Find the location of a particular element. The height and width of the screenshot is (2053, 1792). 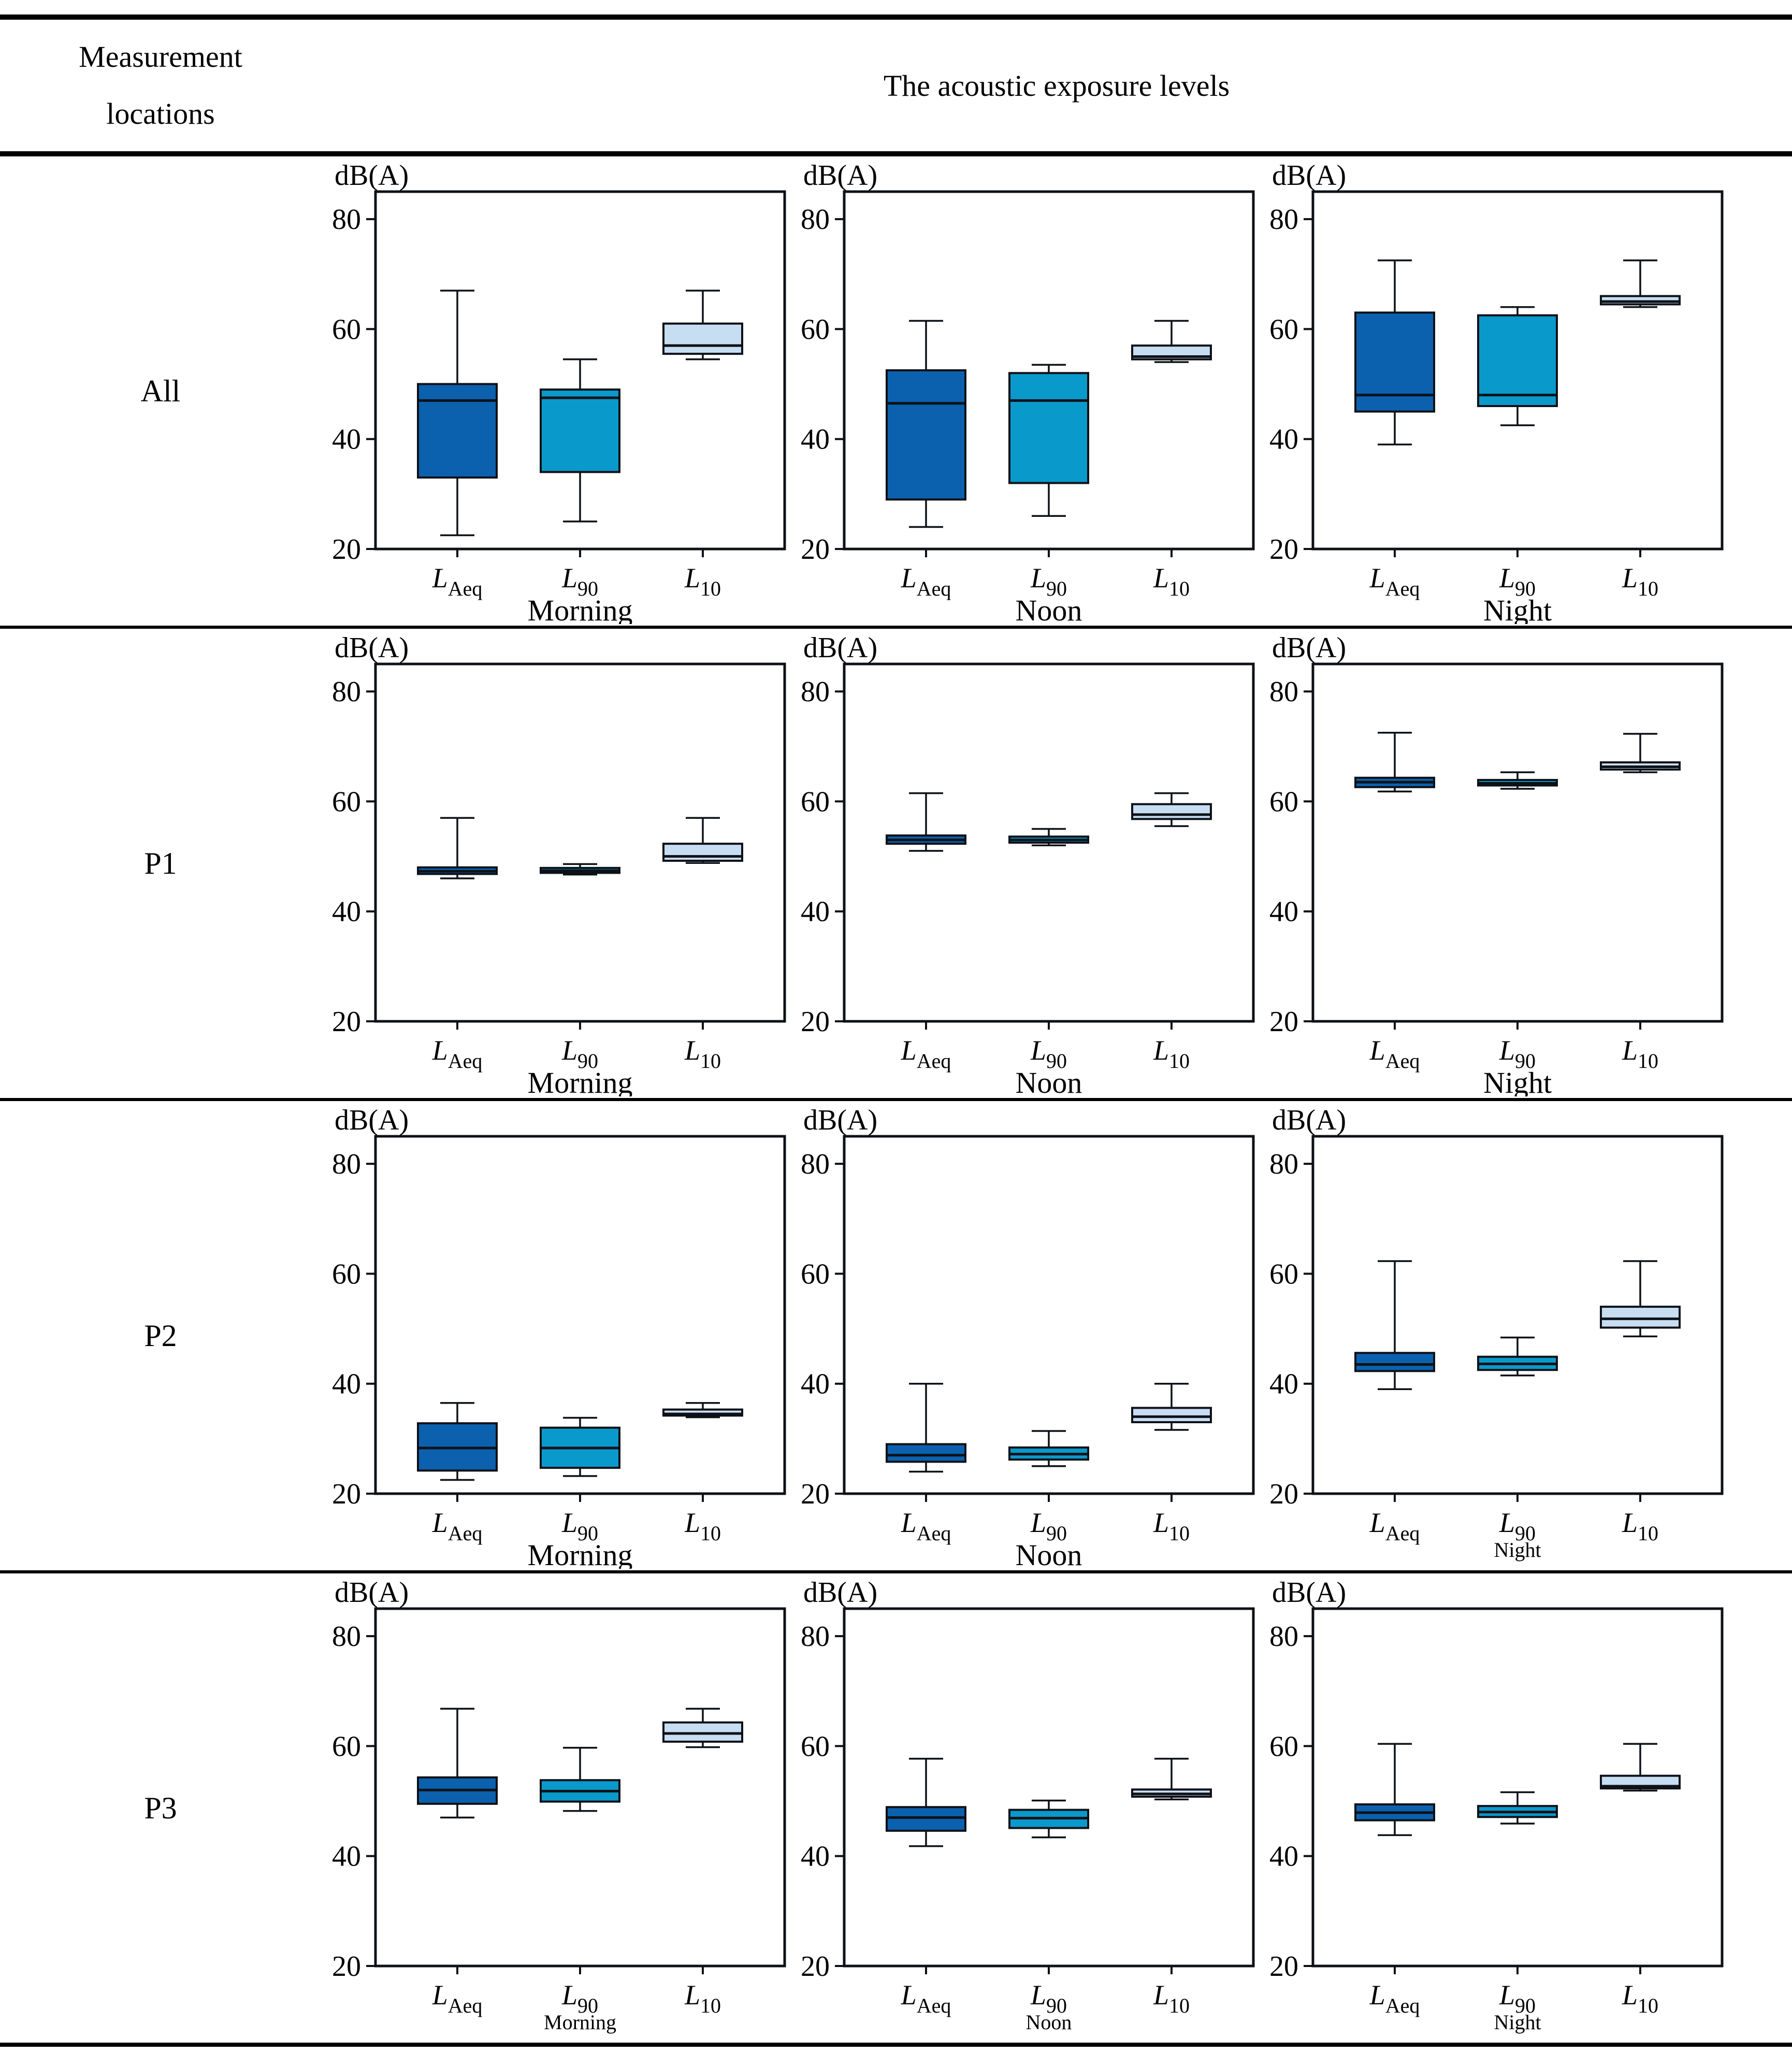

top-rule is located at coordinates (896, 17).